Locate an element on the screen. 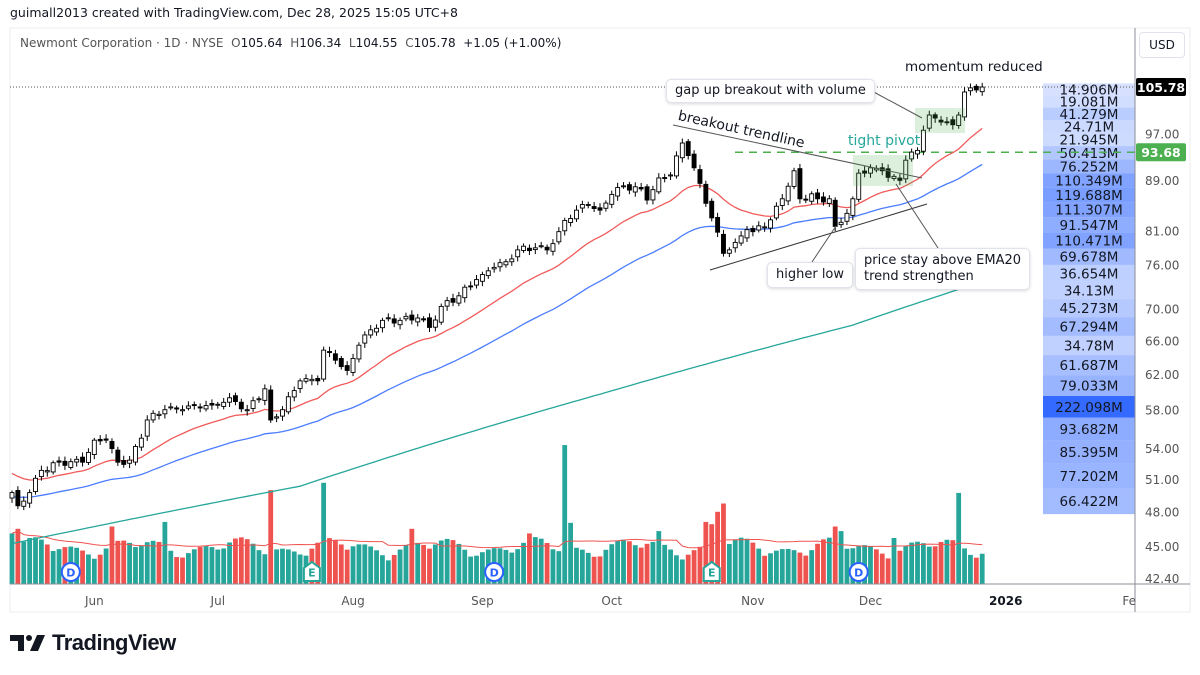  breakout-trendline is located at coordinates (797, 151).